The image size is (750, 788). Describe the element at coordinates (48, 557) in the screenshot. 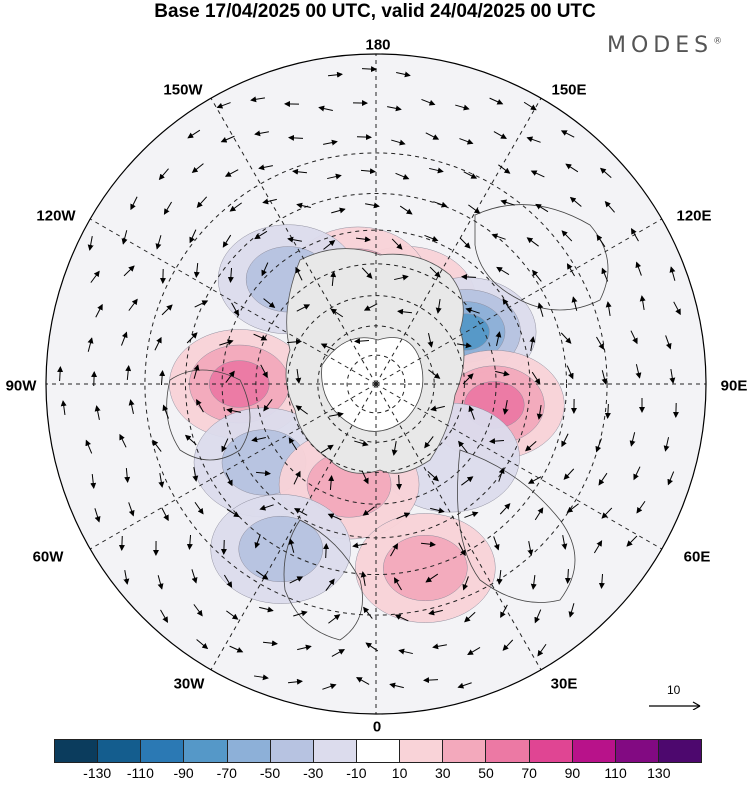

I see `lon-label-60w: 60W` at that location.